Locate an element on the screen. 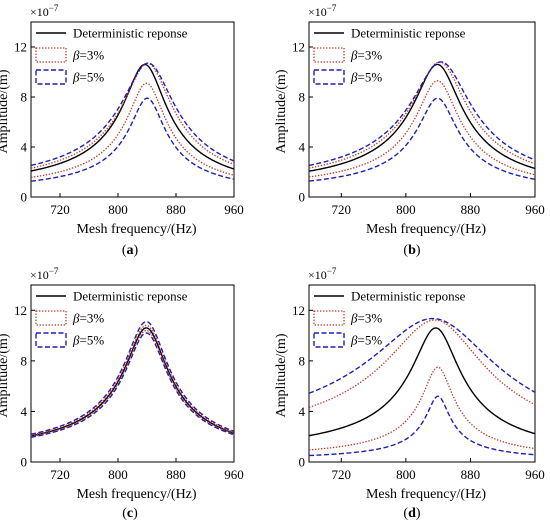 This screenshot has width=550, height=527. panel-caption-letter: a is located at coordinates (130, 250).